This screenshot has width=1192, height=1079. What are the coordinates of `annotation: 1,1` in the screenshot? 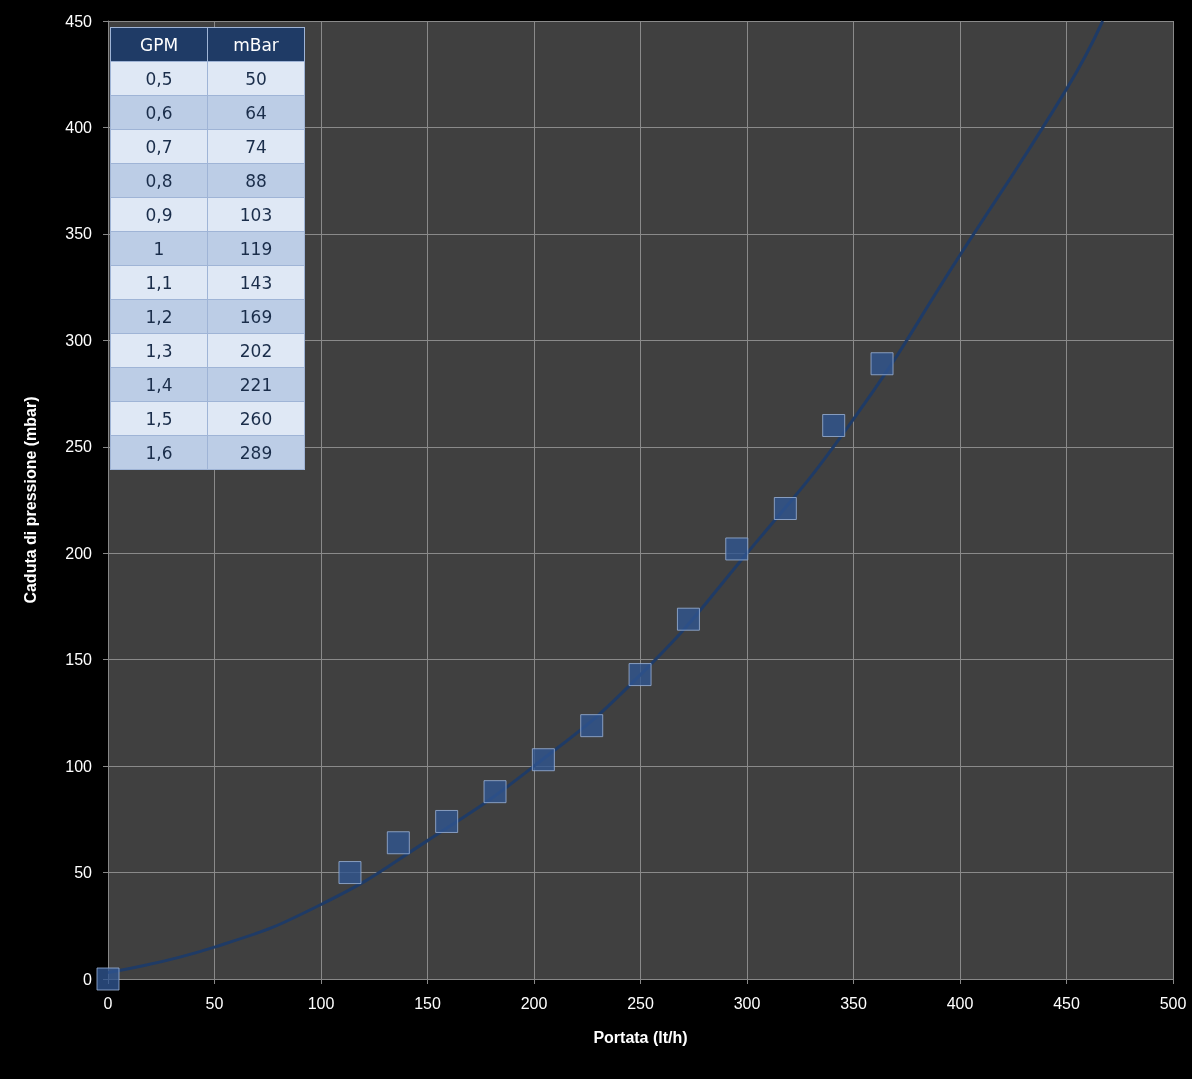 It's located at (159, 282).